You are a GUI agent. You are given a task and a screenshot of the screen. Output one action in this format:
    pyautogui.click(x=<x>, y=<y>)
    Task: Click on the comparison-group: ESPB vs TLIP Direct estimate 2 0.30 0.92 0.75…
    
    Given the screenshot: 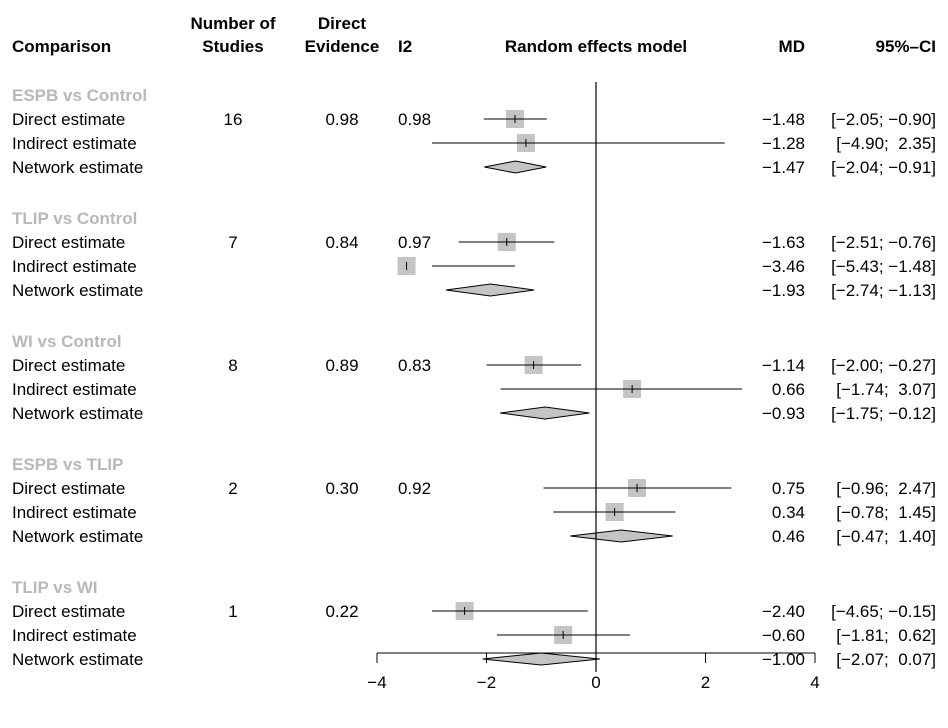 What is the action you would take?
    pyautogui.click(x=474, y=500)
    